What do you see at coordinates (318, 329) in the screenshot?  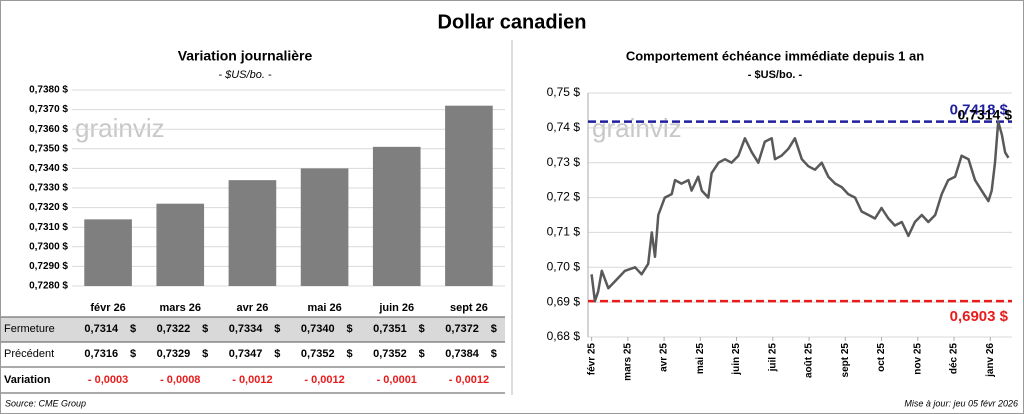 I see `cell: 0,7340` at bounding box center [318, 329].